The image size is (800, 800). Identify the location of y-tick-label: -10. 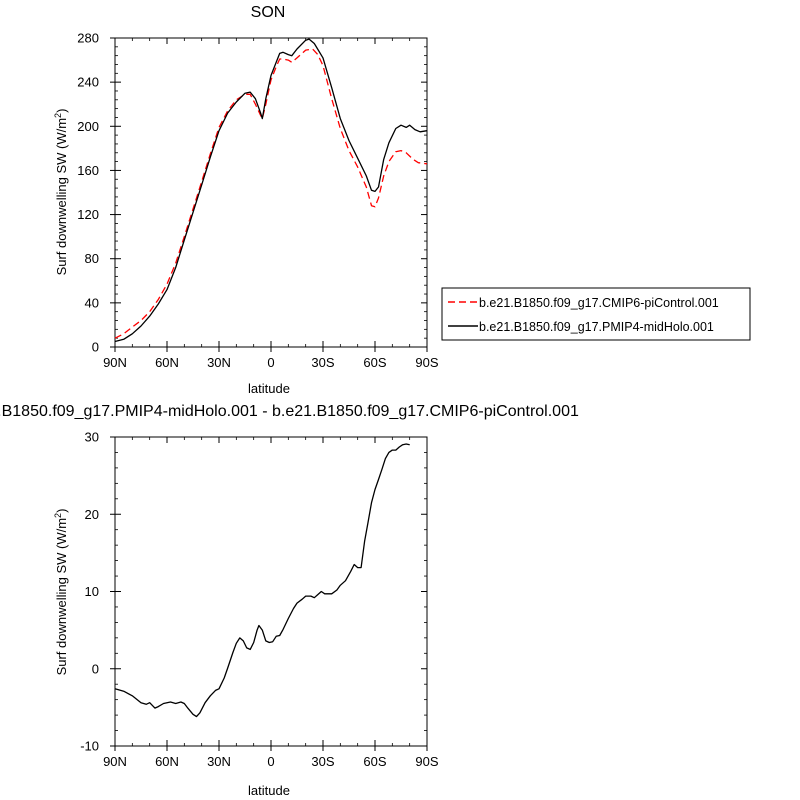
(89, 746).